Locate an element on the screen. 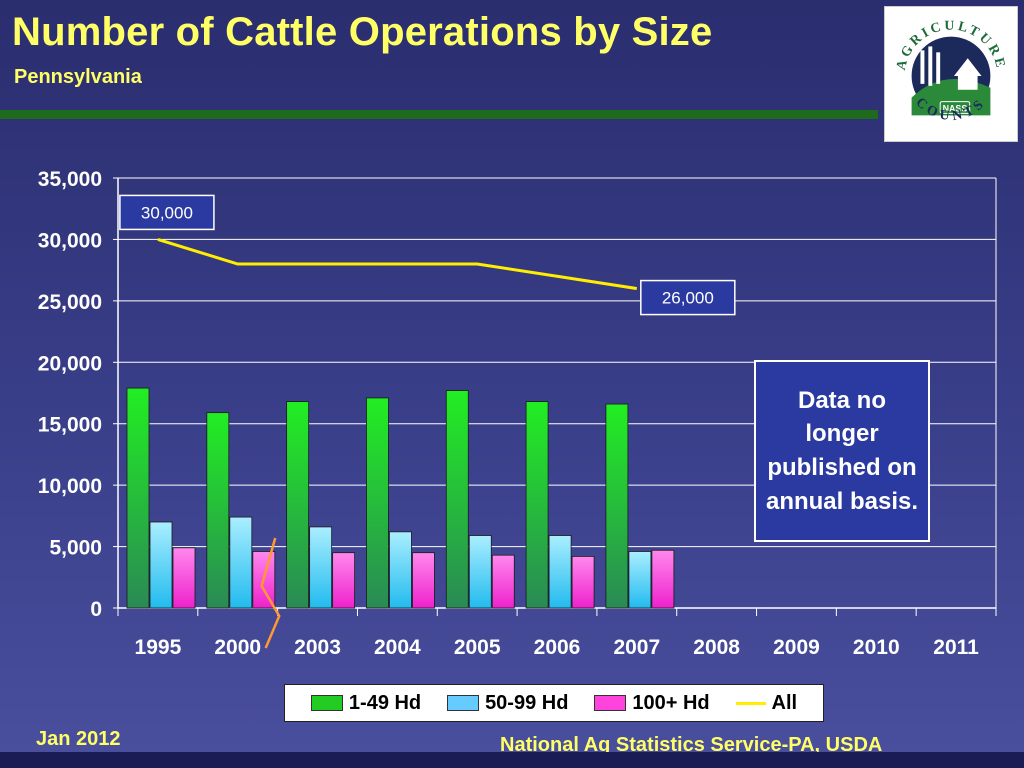  legend-label-1-49: 1-49 Hd is located at coordinates (385, 702).